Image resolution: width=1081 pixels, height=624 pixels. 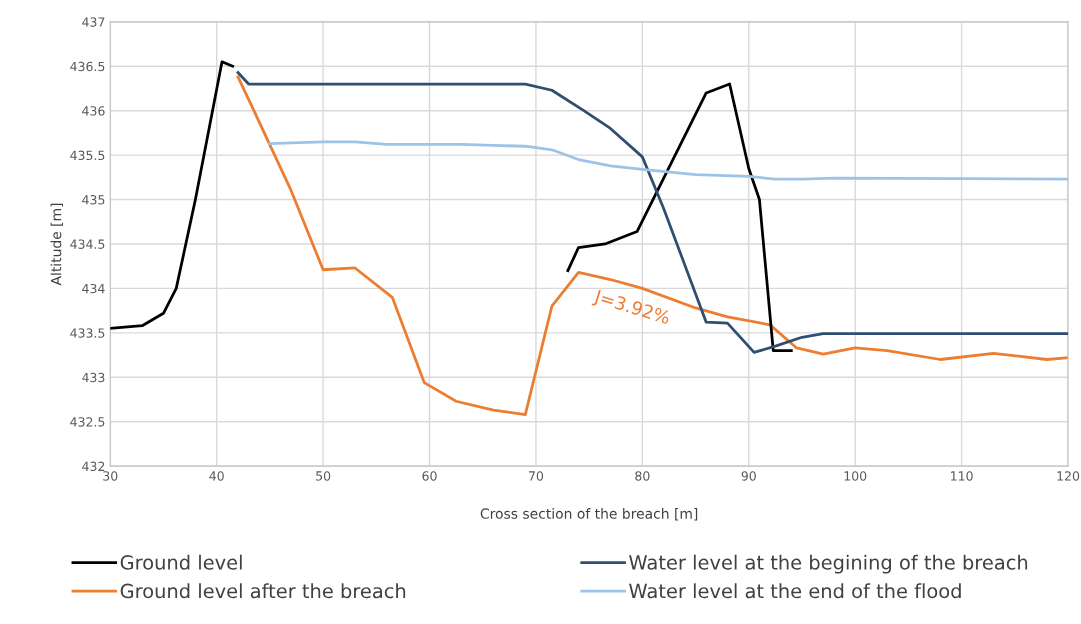 What do you see at coordinates (110, 476) in the screenshot?
I see `x-tick-label: 30` at bounding box center [110, 476].